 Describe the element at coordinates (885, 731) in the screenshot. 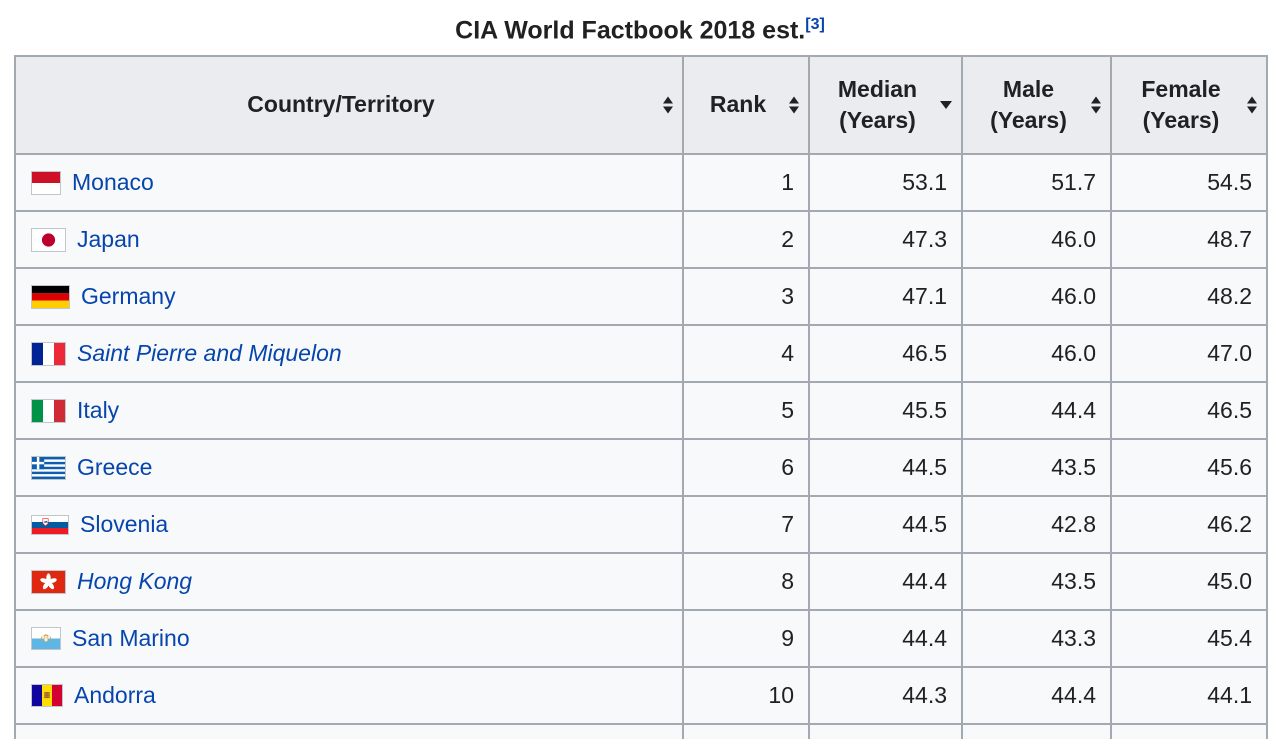

I see `median-age-cell` at that location.